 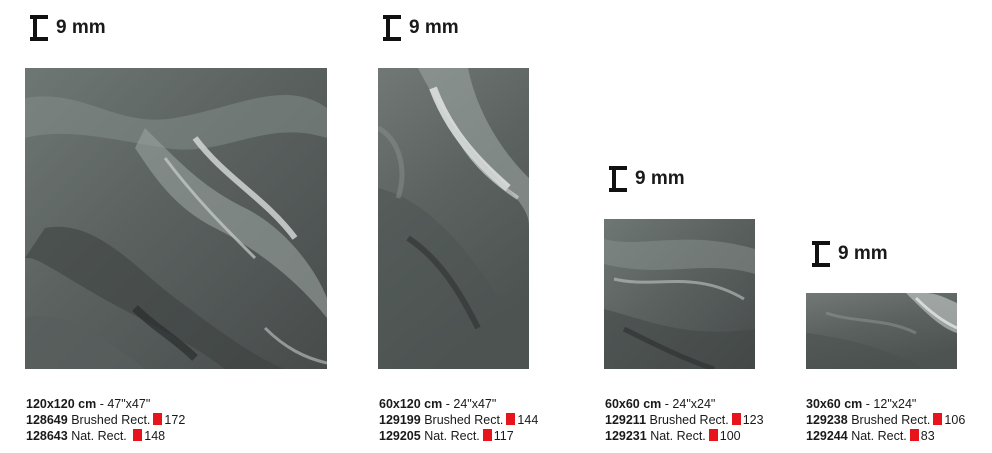 I want to click on finish-qty: 117, so click(x=503, y=436).